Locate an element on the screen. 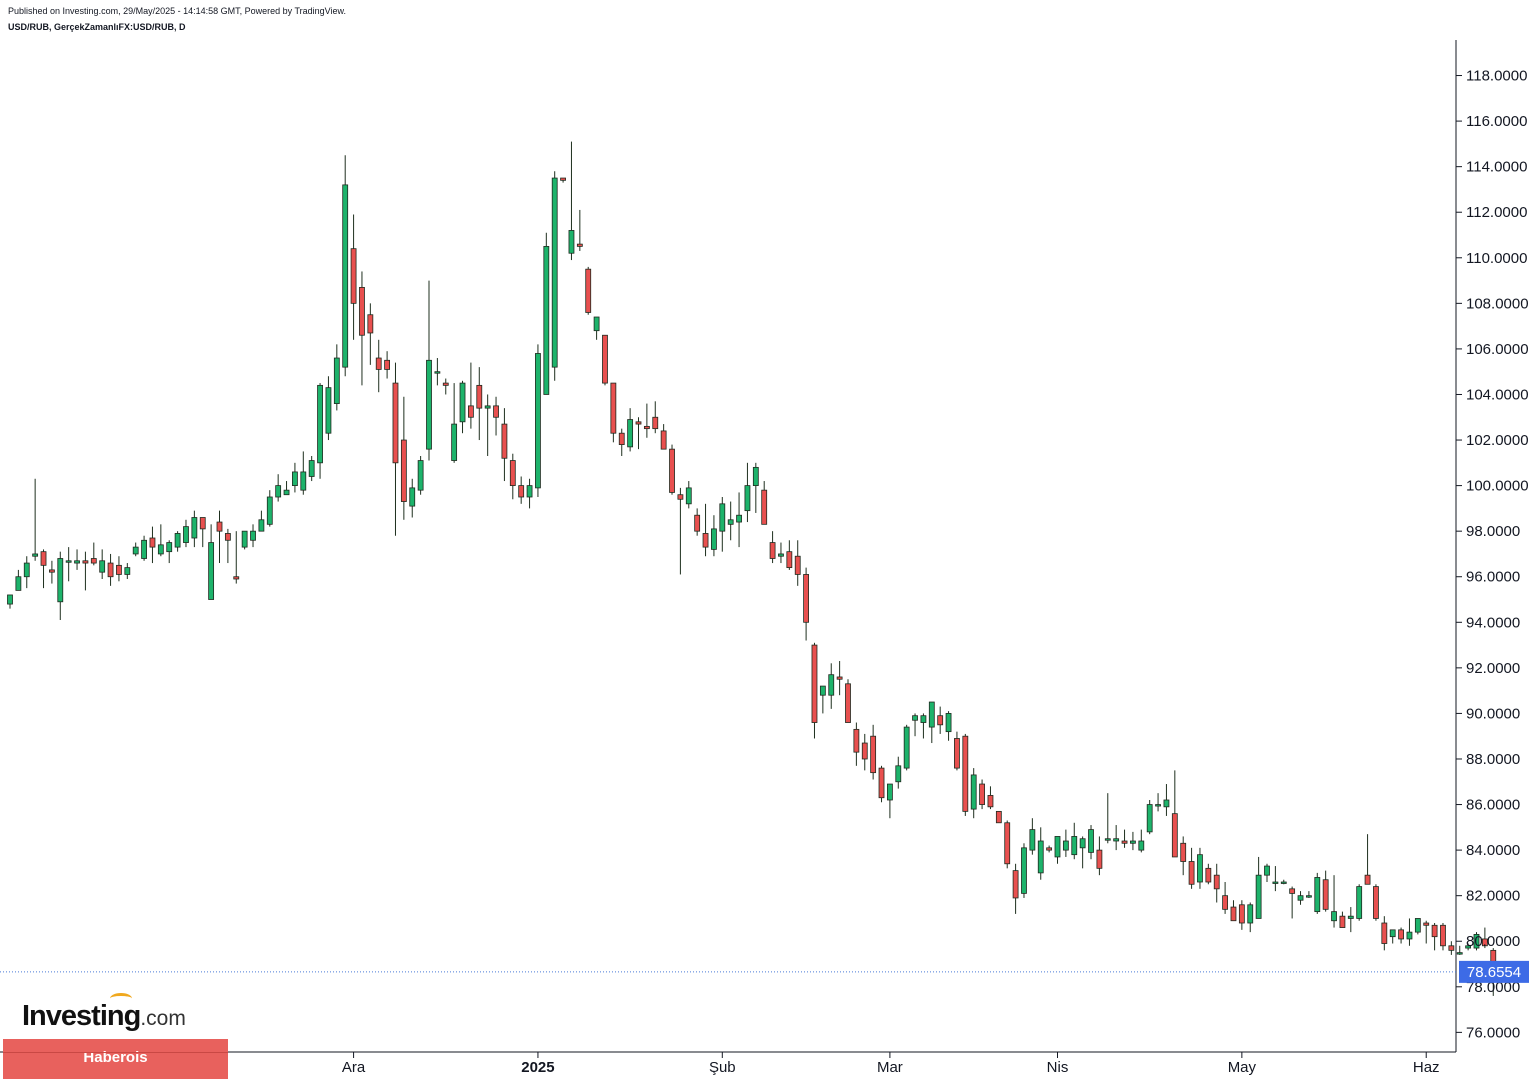 This screenshot has width=1540, height=1080. price-tick-label: 76.0000 is located at coordinates (1493, 1032).